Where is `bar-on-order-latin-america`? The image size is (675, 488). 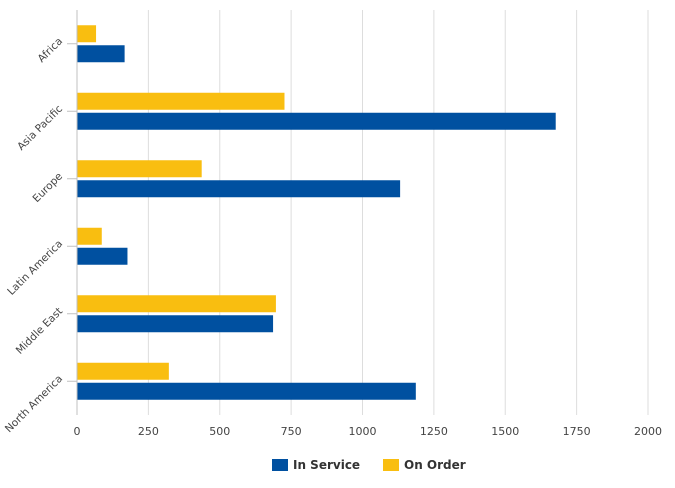 bar-on-order-latin-america is located at coordinates (89, 236).